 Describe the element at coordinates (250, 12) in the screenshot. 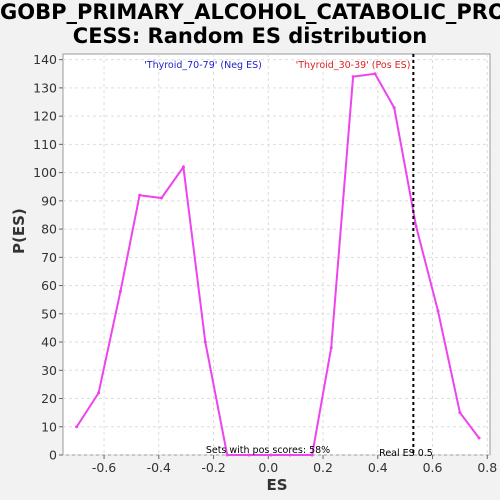

I see `chart-title-line-1: GOBP_PRIMARY_ALCOHOL_CATABOLIC_PRO` at that location.